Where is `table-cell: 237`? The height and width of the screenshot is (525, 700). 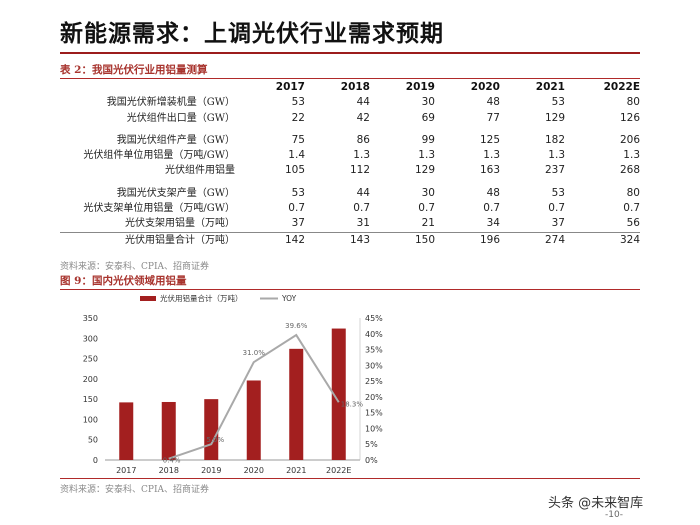 table-cell: 237 is located at coordinates (554, 170).